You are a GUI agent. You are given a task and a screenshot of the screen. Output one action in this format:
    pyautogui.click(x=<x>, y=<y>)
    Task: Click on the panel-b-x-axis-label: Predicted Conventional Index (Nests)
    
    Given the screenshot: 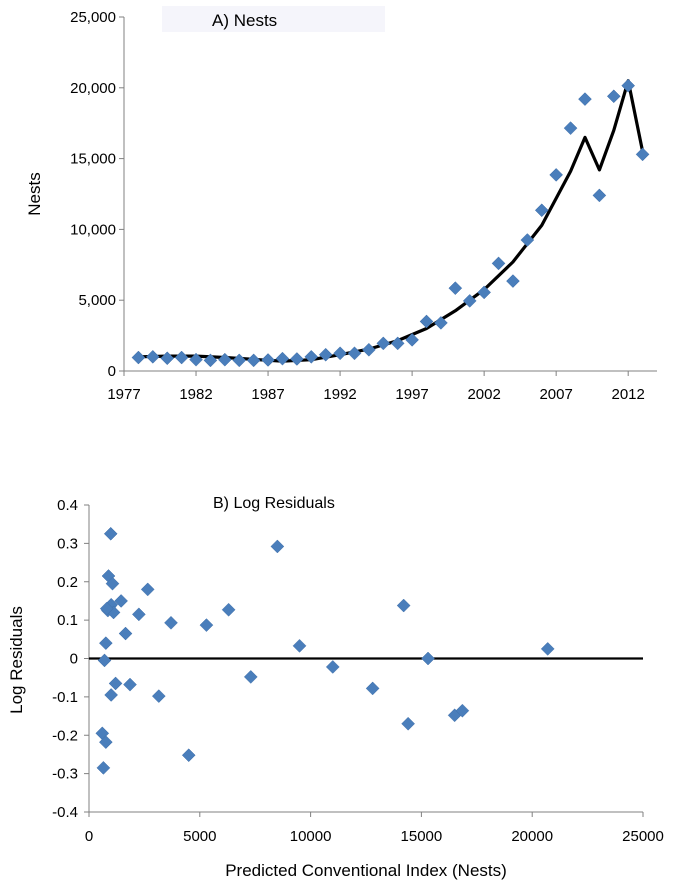 What is the action you would take?
    pyautogui.click(x=366, y=870)
    